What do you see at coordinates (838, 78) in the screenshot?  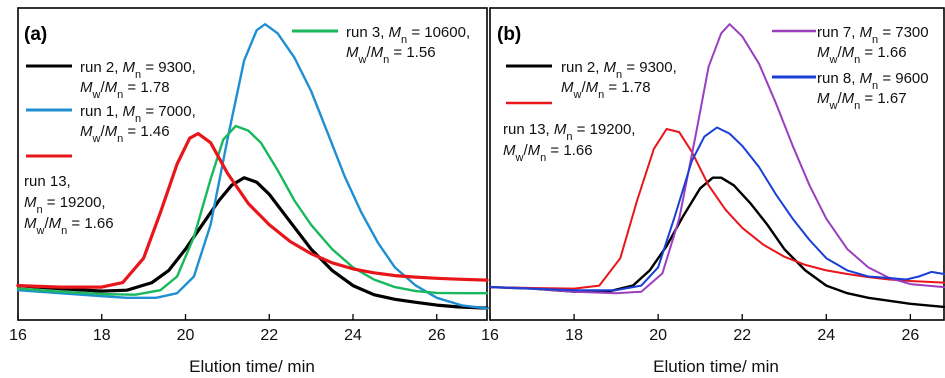 I see `annotation-part: run 8,` at bounding box center [838, 78].